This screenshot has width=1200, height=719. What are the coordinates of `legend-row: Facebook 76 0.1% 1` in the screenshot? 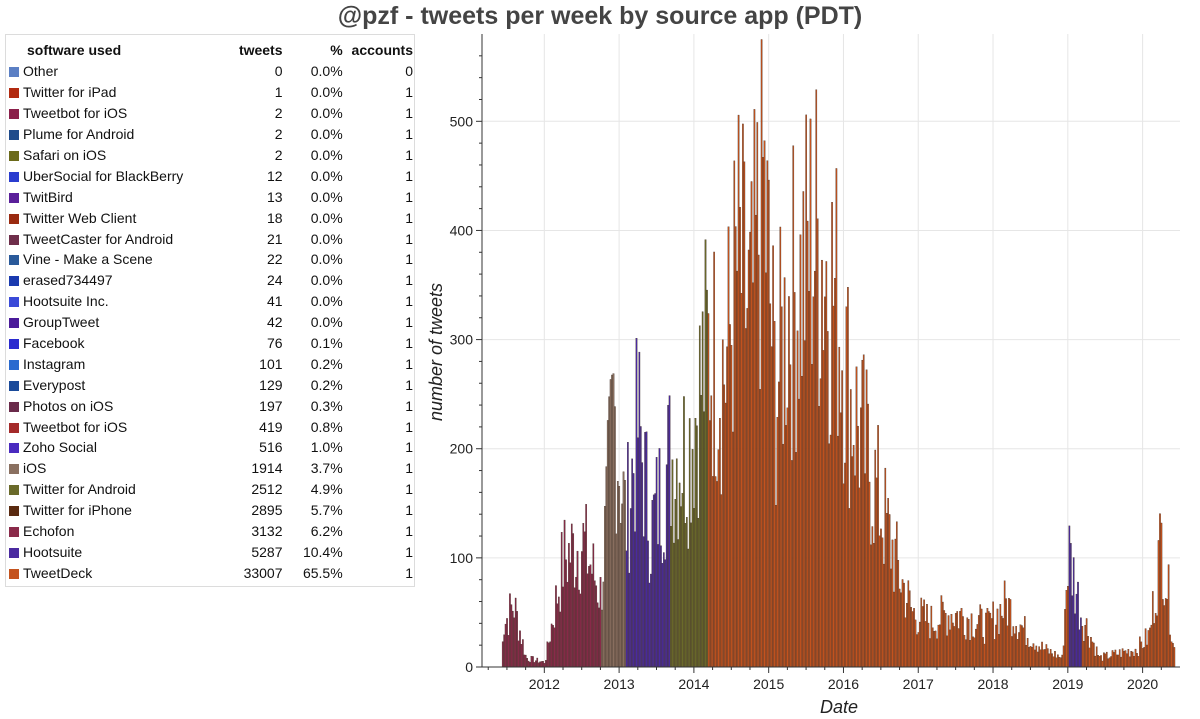 It's located at (211, 343).